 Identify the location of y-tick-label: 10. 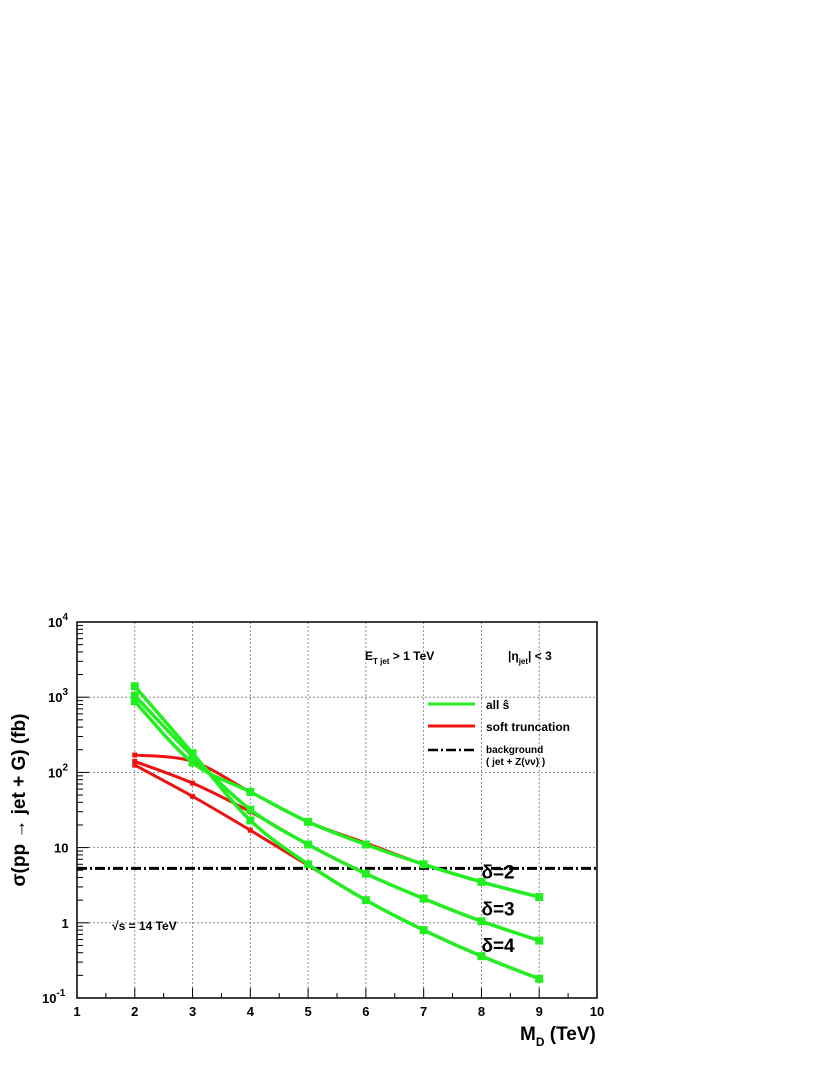
(61, 848).